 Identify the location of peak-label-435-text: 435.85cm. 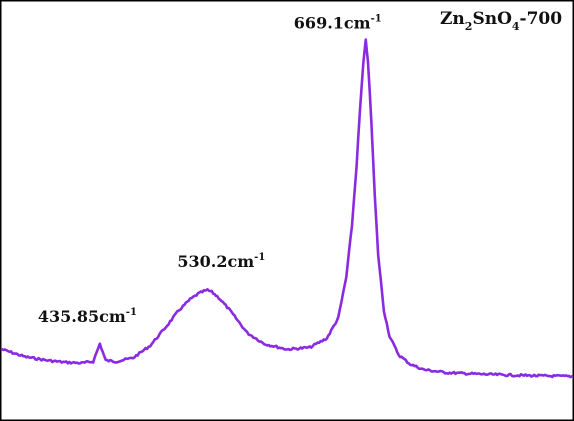
(82, 316).